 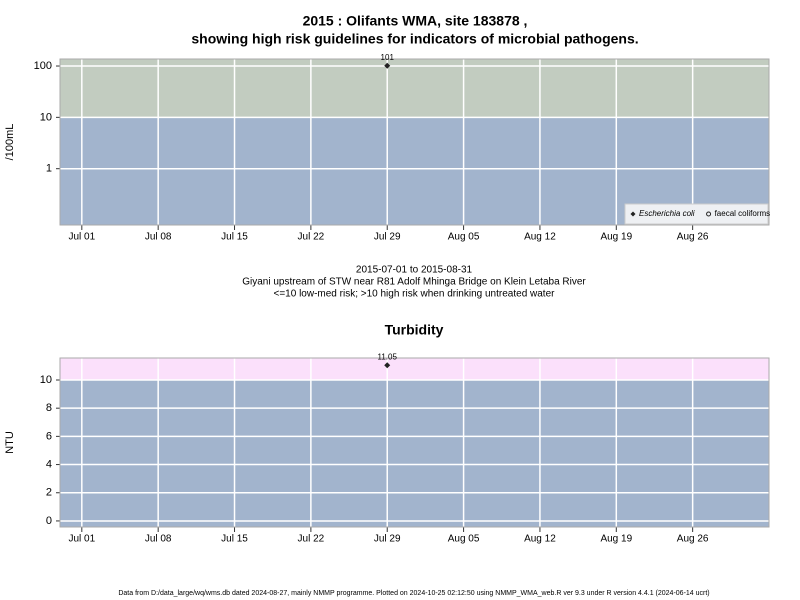 I want to click on chart-title: Turbidity, so click(x=414, y=330).